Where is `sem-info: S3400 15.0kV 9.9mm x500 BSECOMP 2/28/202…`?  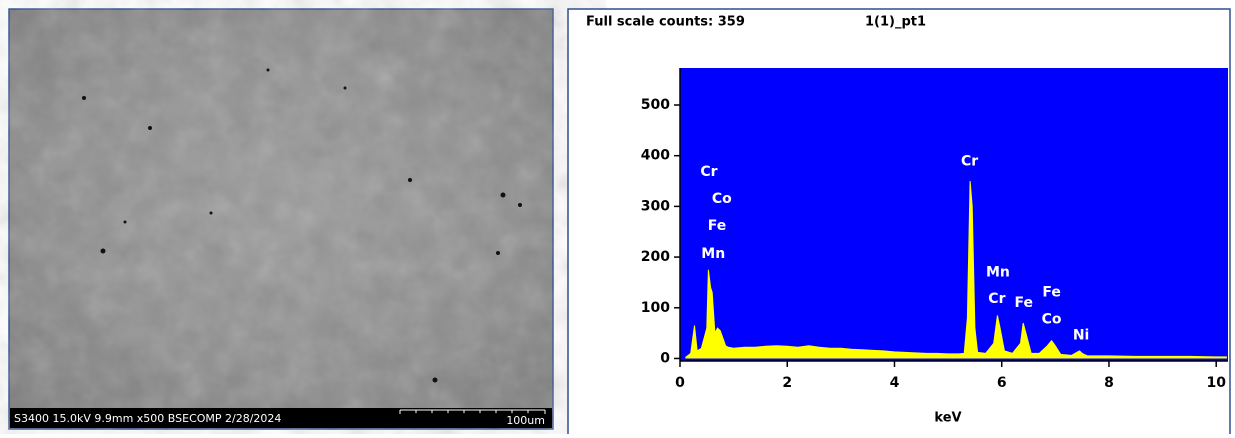 sem-info: S3400 15.0kV 9.9mm x500 BSECOMP 2/28/202… is located at coordinates (147, 418).